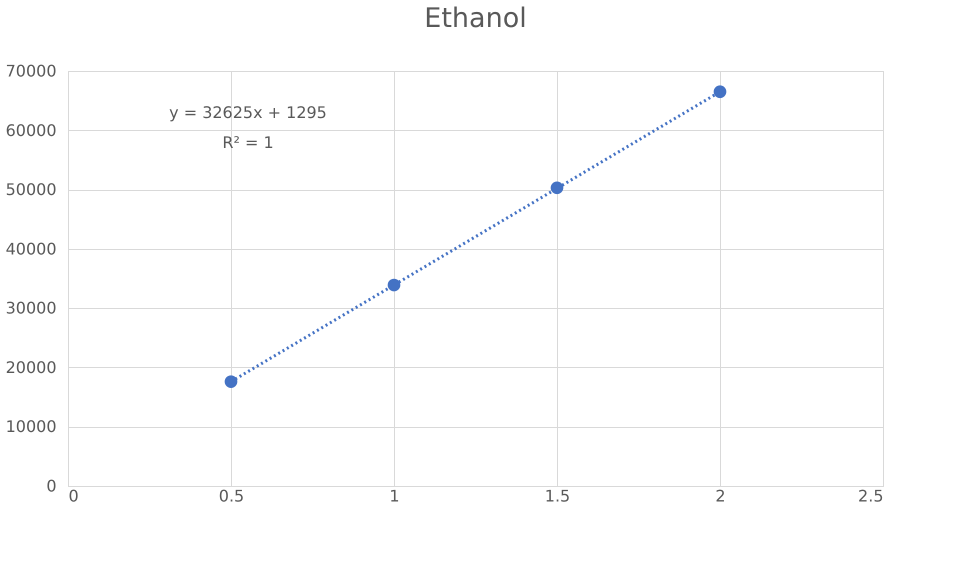  What do you see at coordinates (31, 71) in the screenshot?
I see `y-tick-label: 70000` at bounding box center [31, 71].